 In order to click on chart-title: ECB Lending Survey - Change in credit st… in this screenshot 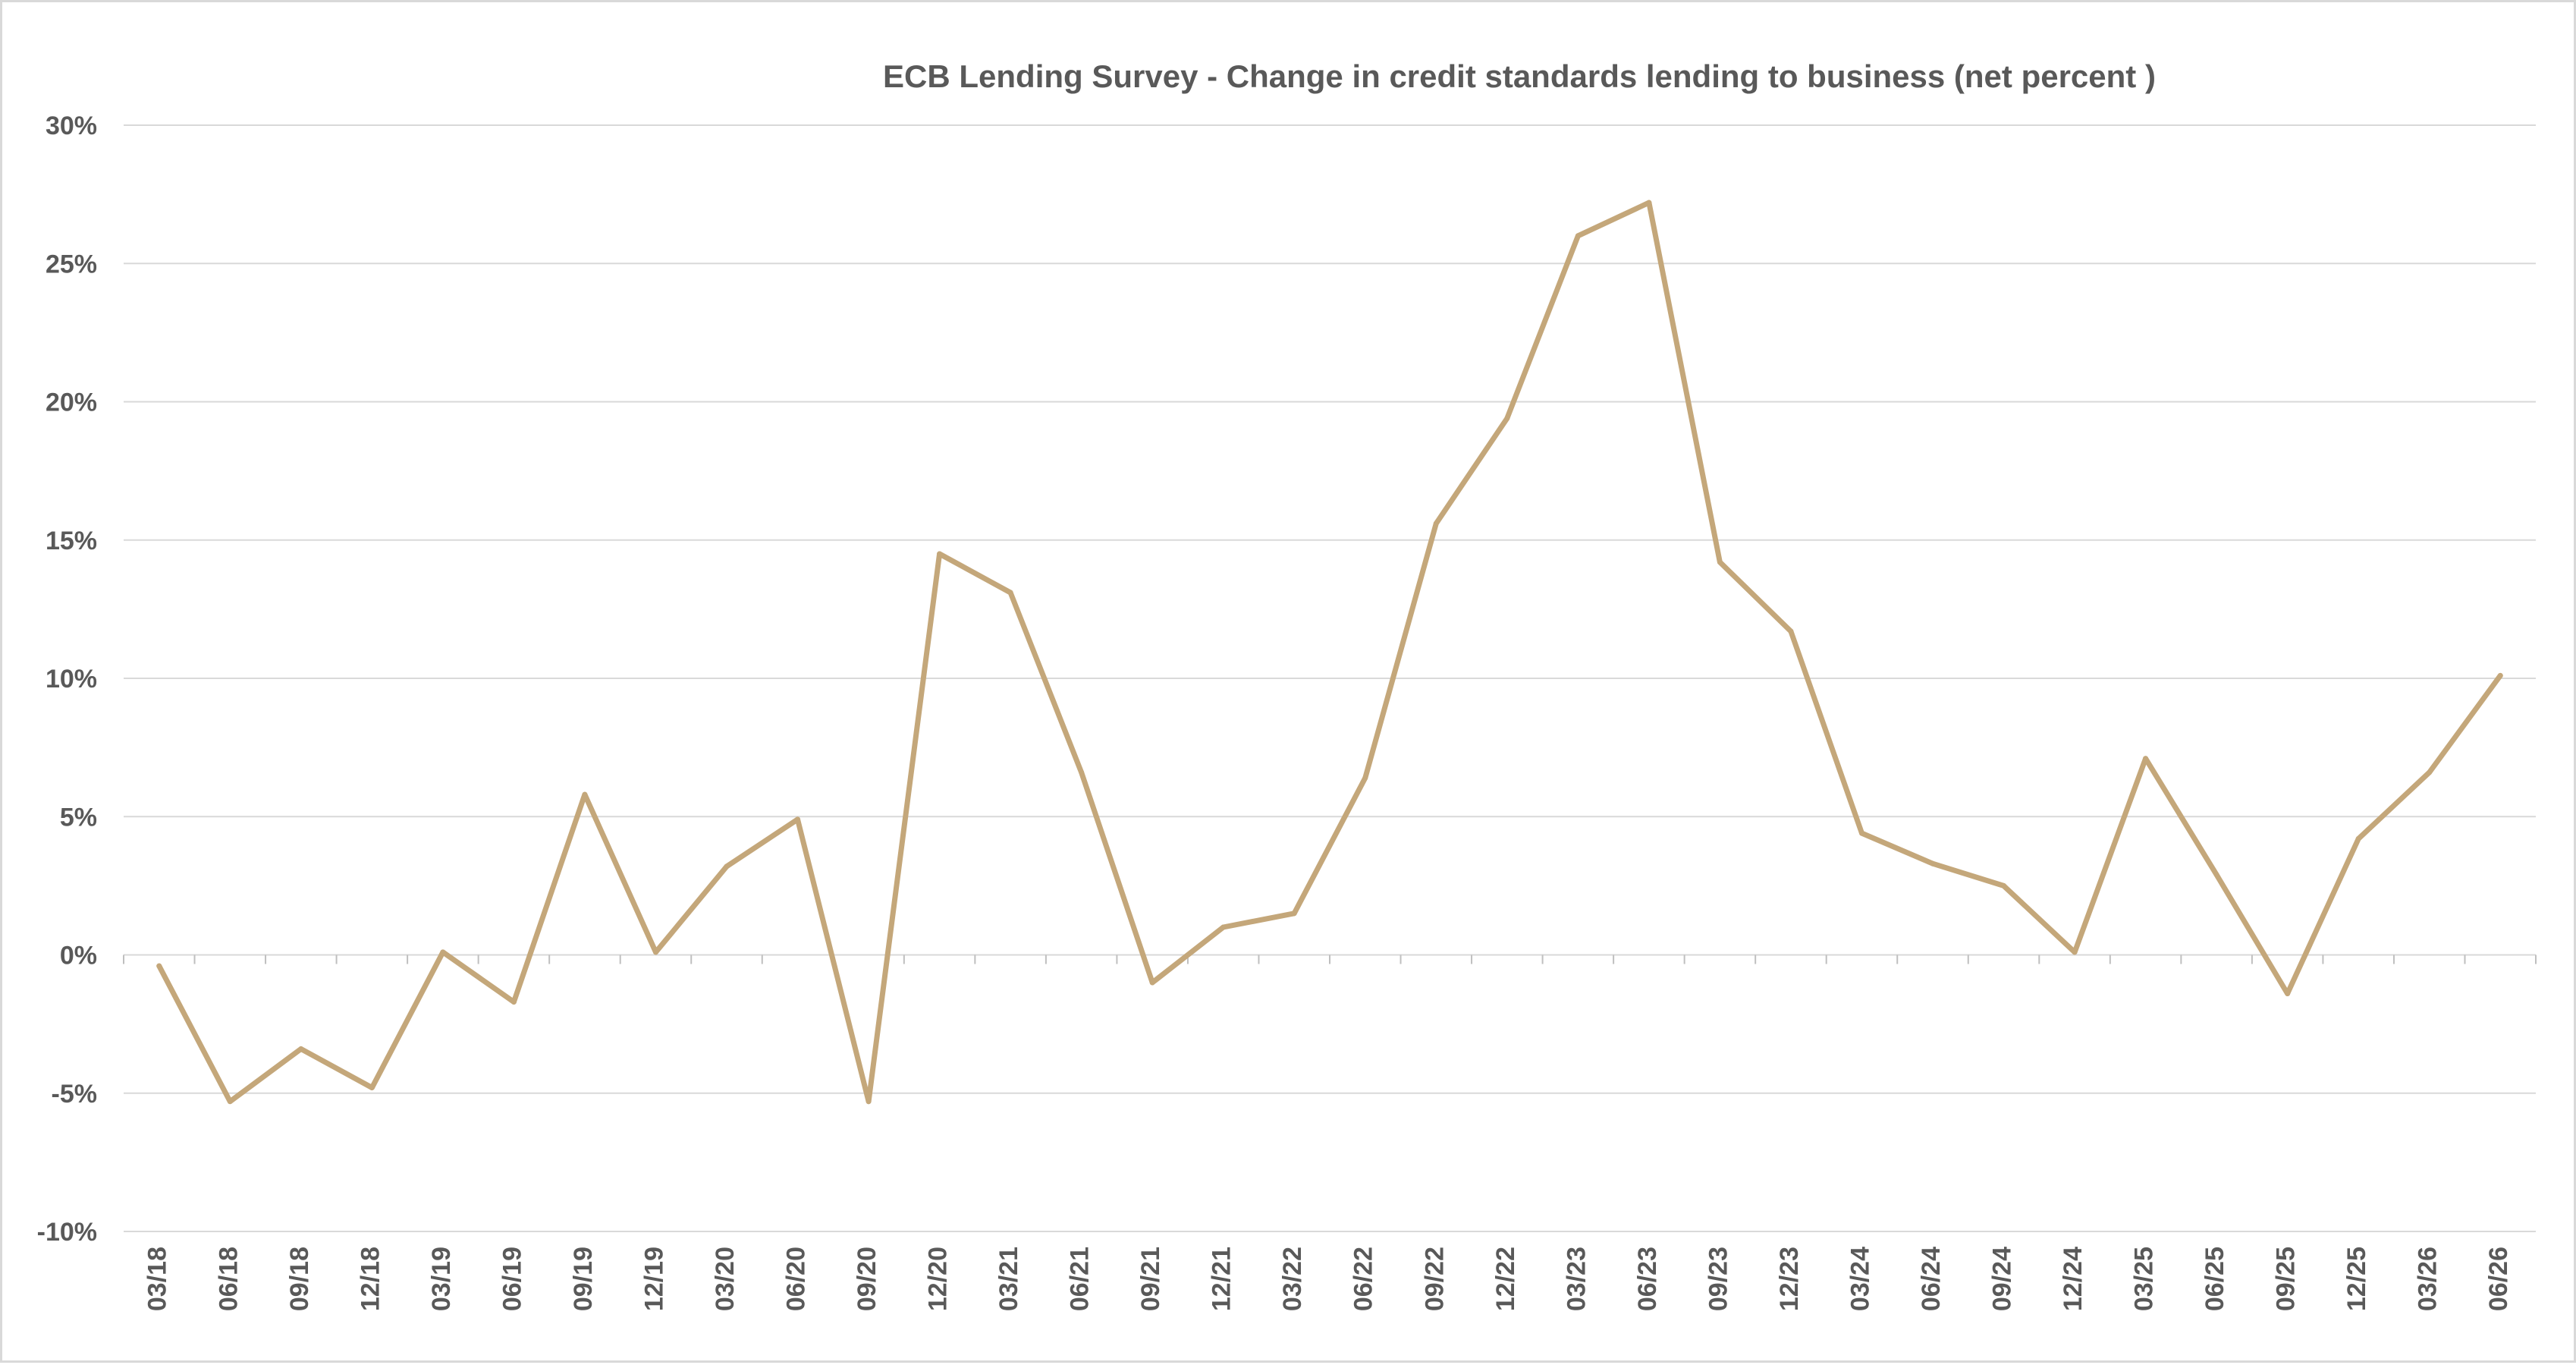, I will do `click(1519, 76)`.